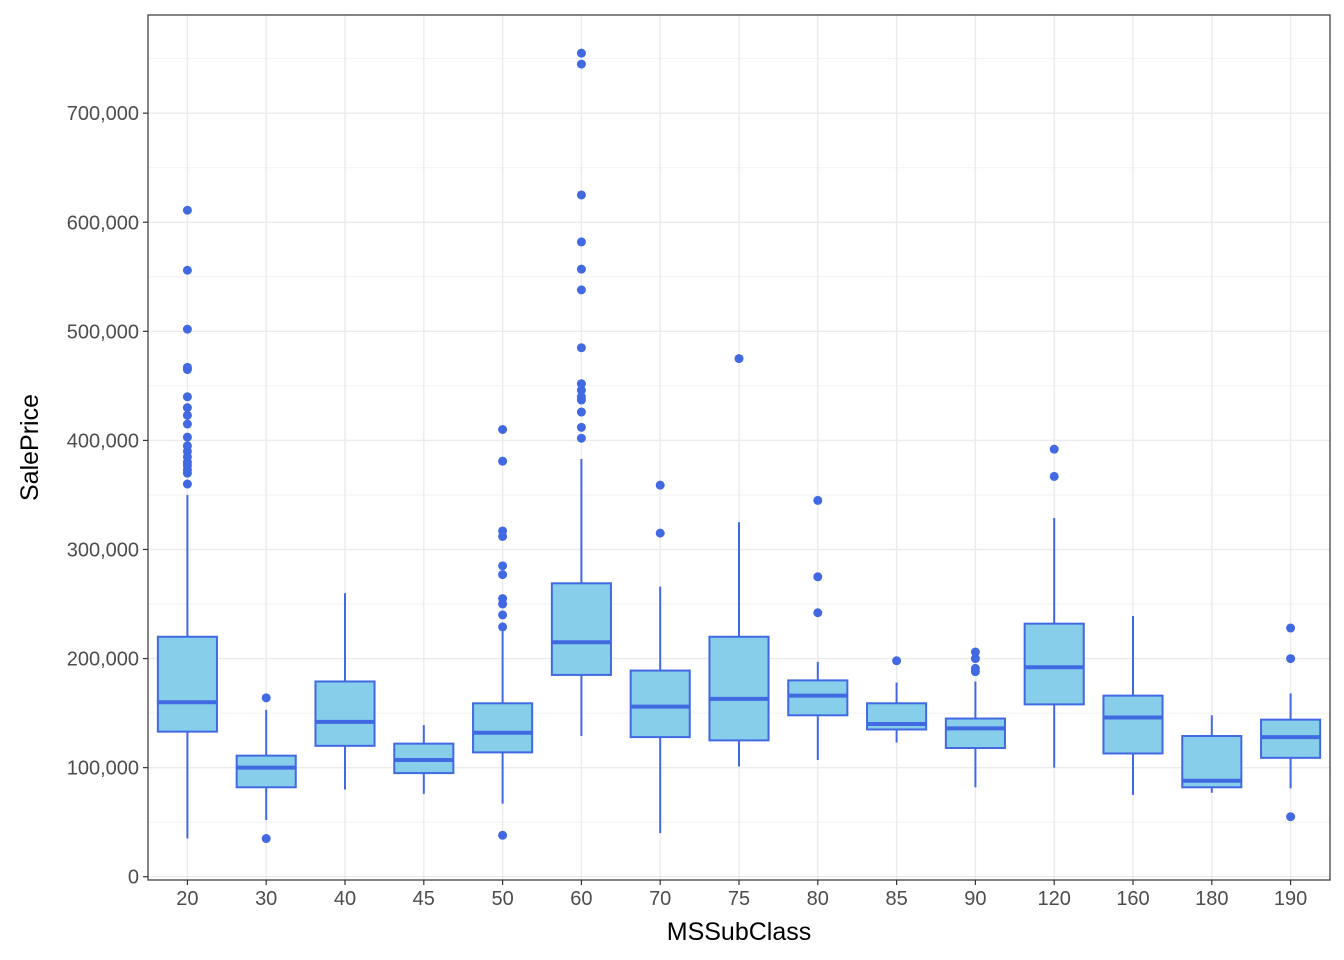 This screenshot has height=960, width=1344. Describe the element at coordinates (103, 332) in the screenshot. I see `y-tick-label: 500,000` at that location.